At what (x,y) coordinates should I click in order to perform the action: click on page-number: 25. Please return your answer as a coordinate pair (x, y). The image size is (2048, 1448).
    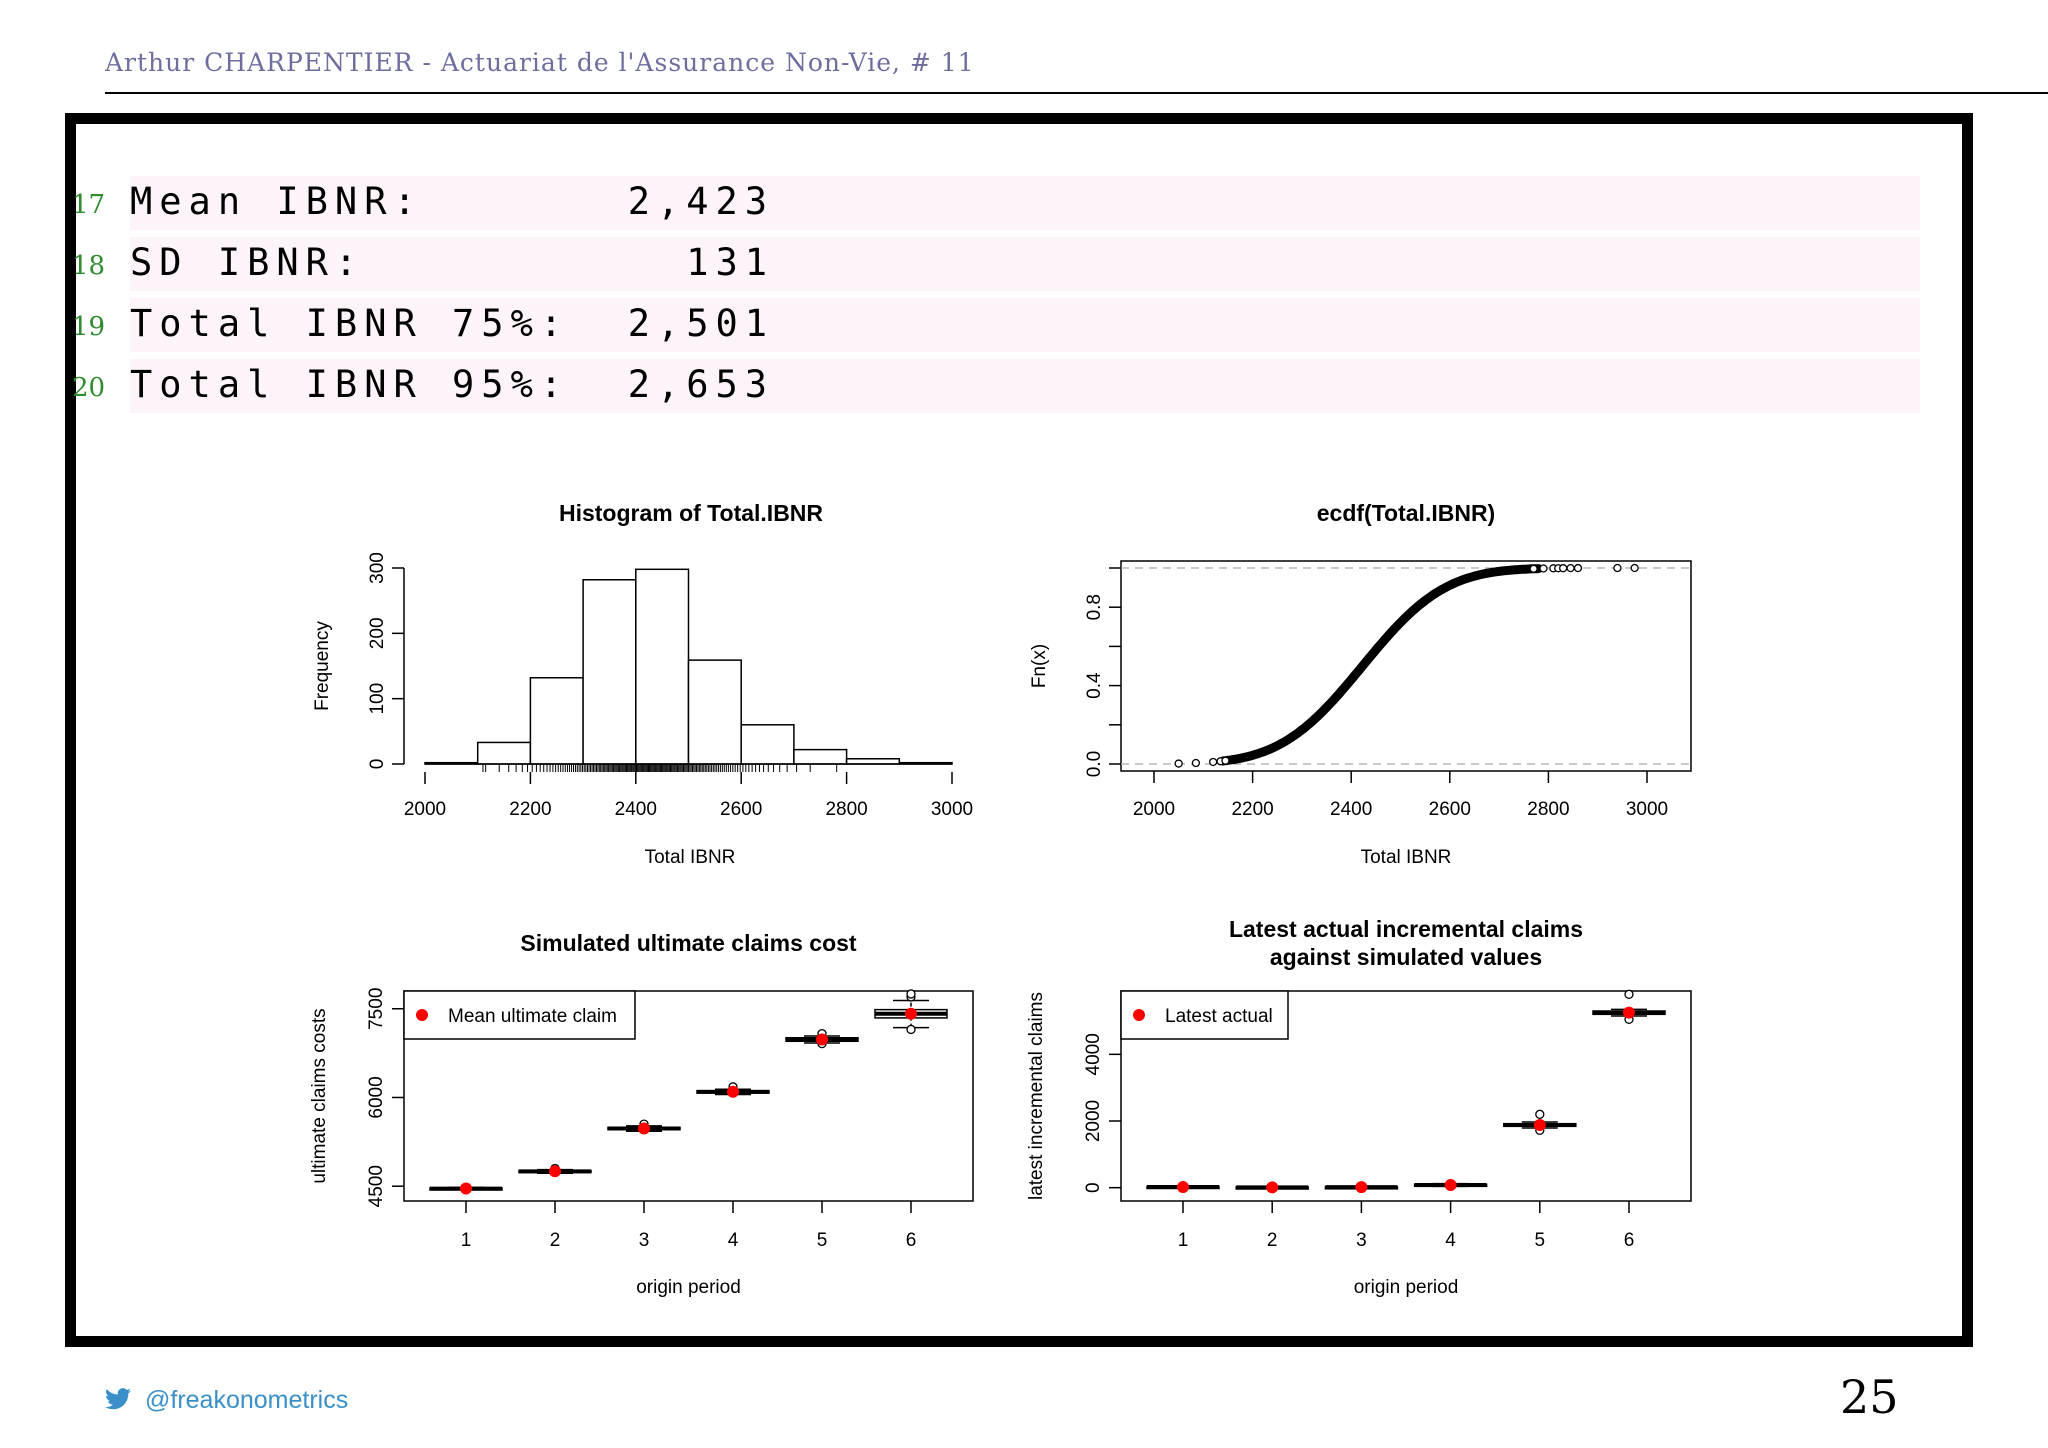
    Looking at the image, I should click on (1869, 1397).